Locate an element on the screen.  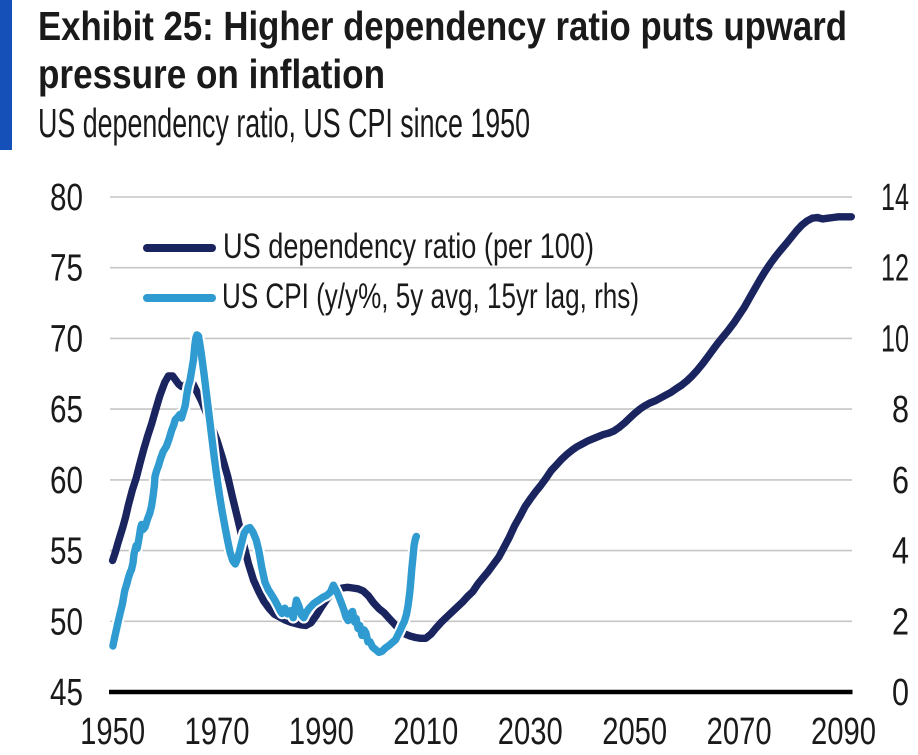
svg-text: 8 is located at coordinates (900, 410).